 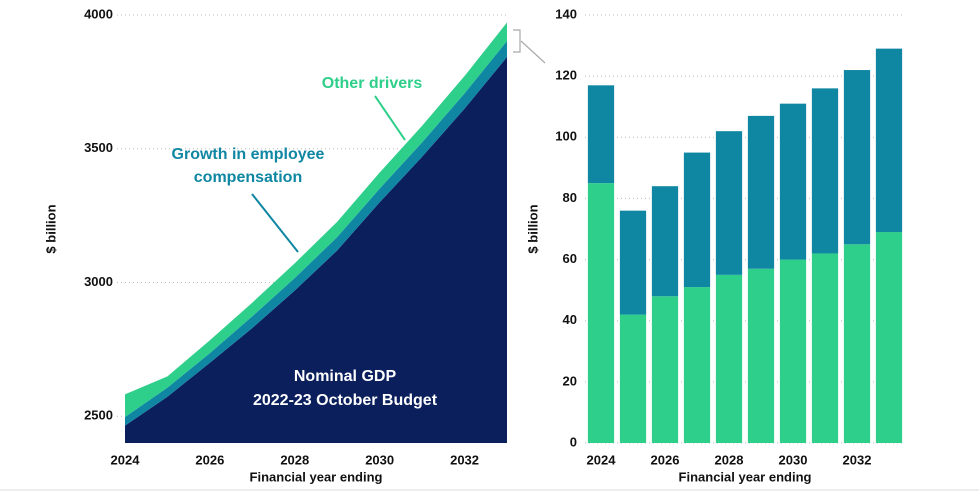 What do you see at coordinates (248, 166) in the screenshot?
I see `series-label: Growth in employee compensation` at bounding box center [248, 166].